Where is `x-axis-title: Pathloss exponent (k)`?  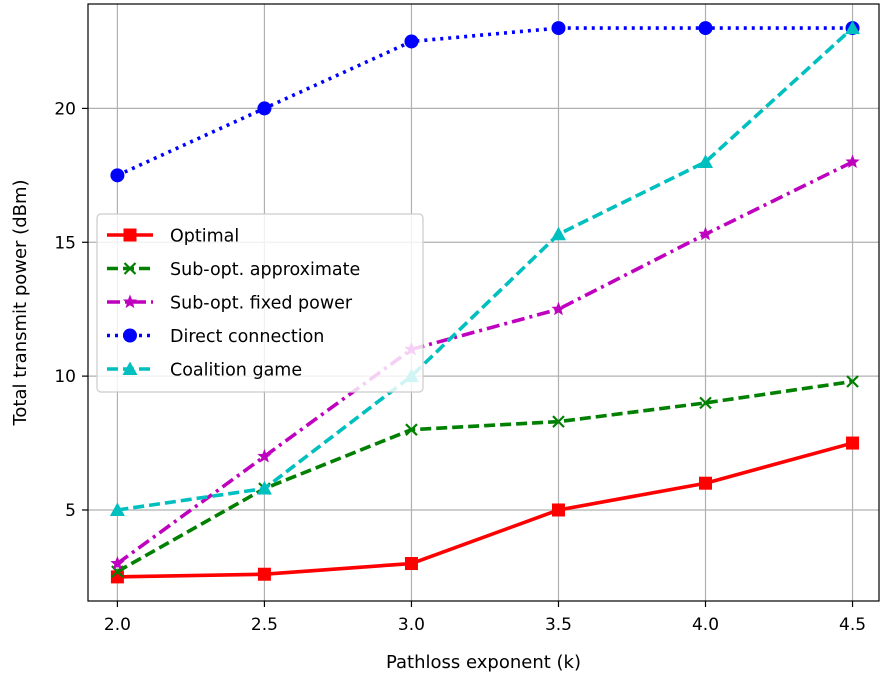
x-axis-title: Pathloss exponent (k) is located at coordinates (483, 662).